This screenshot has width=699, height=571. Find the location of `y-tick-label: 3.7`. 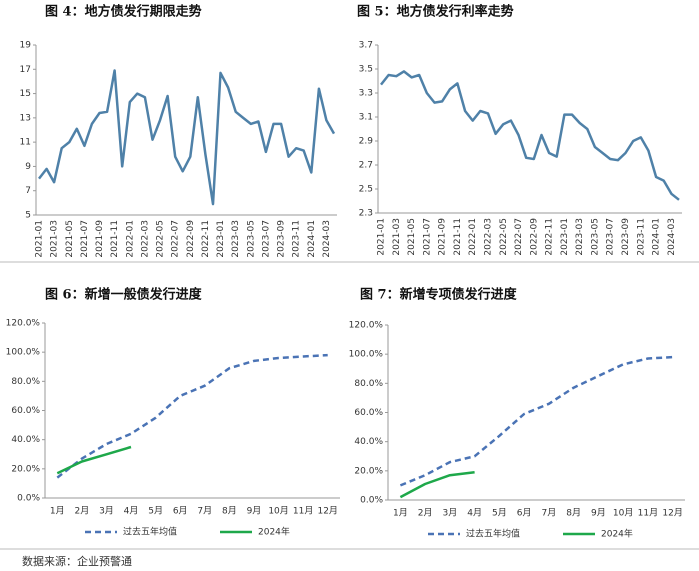

y-tick-label: 3.7 is located at coordinates (366, 46).